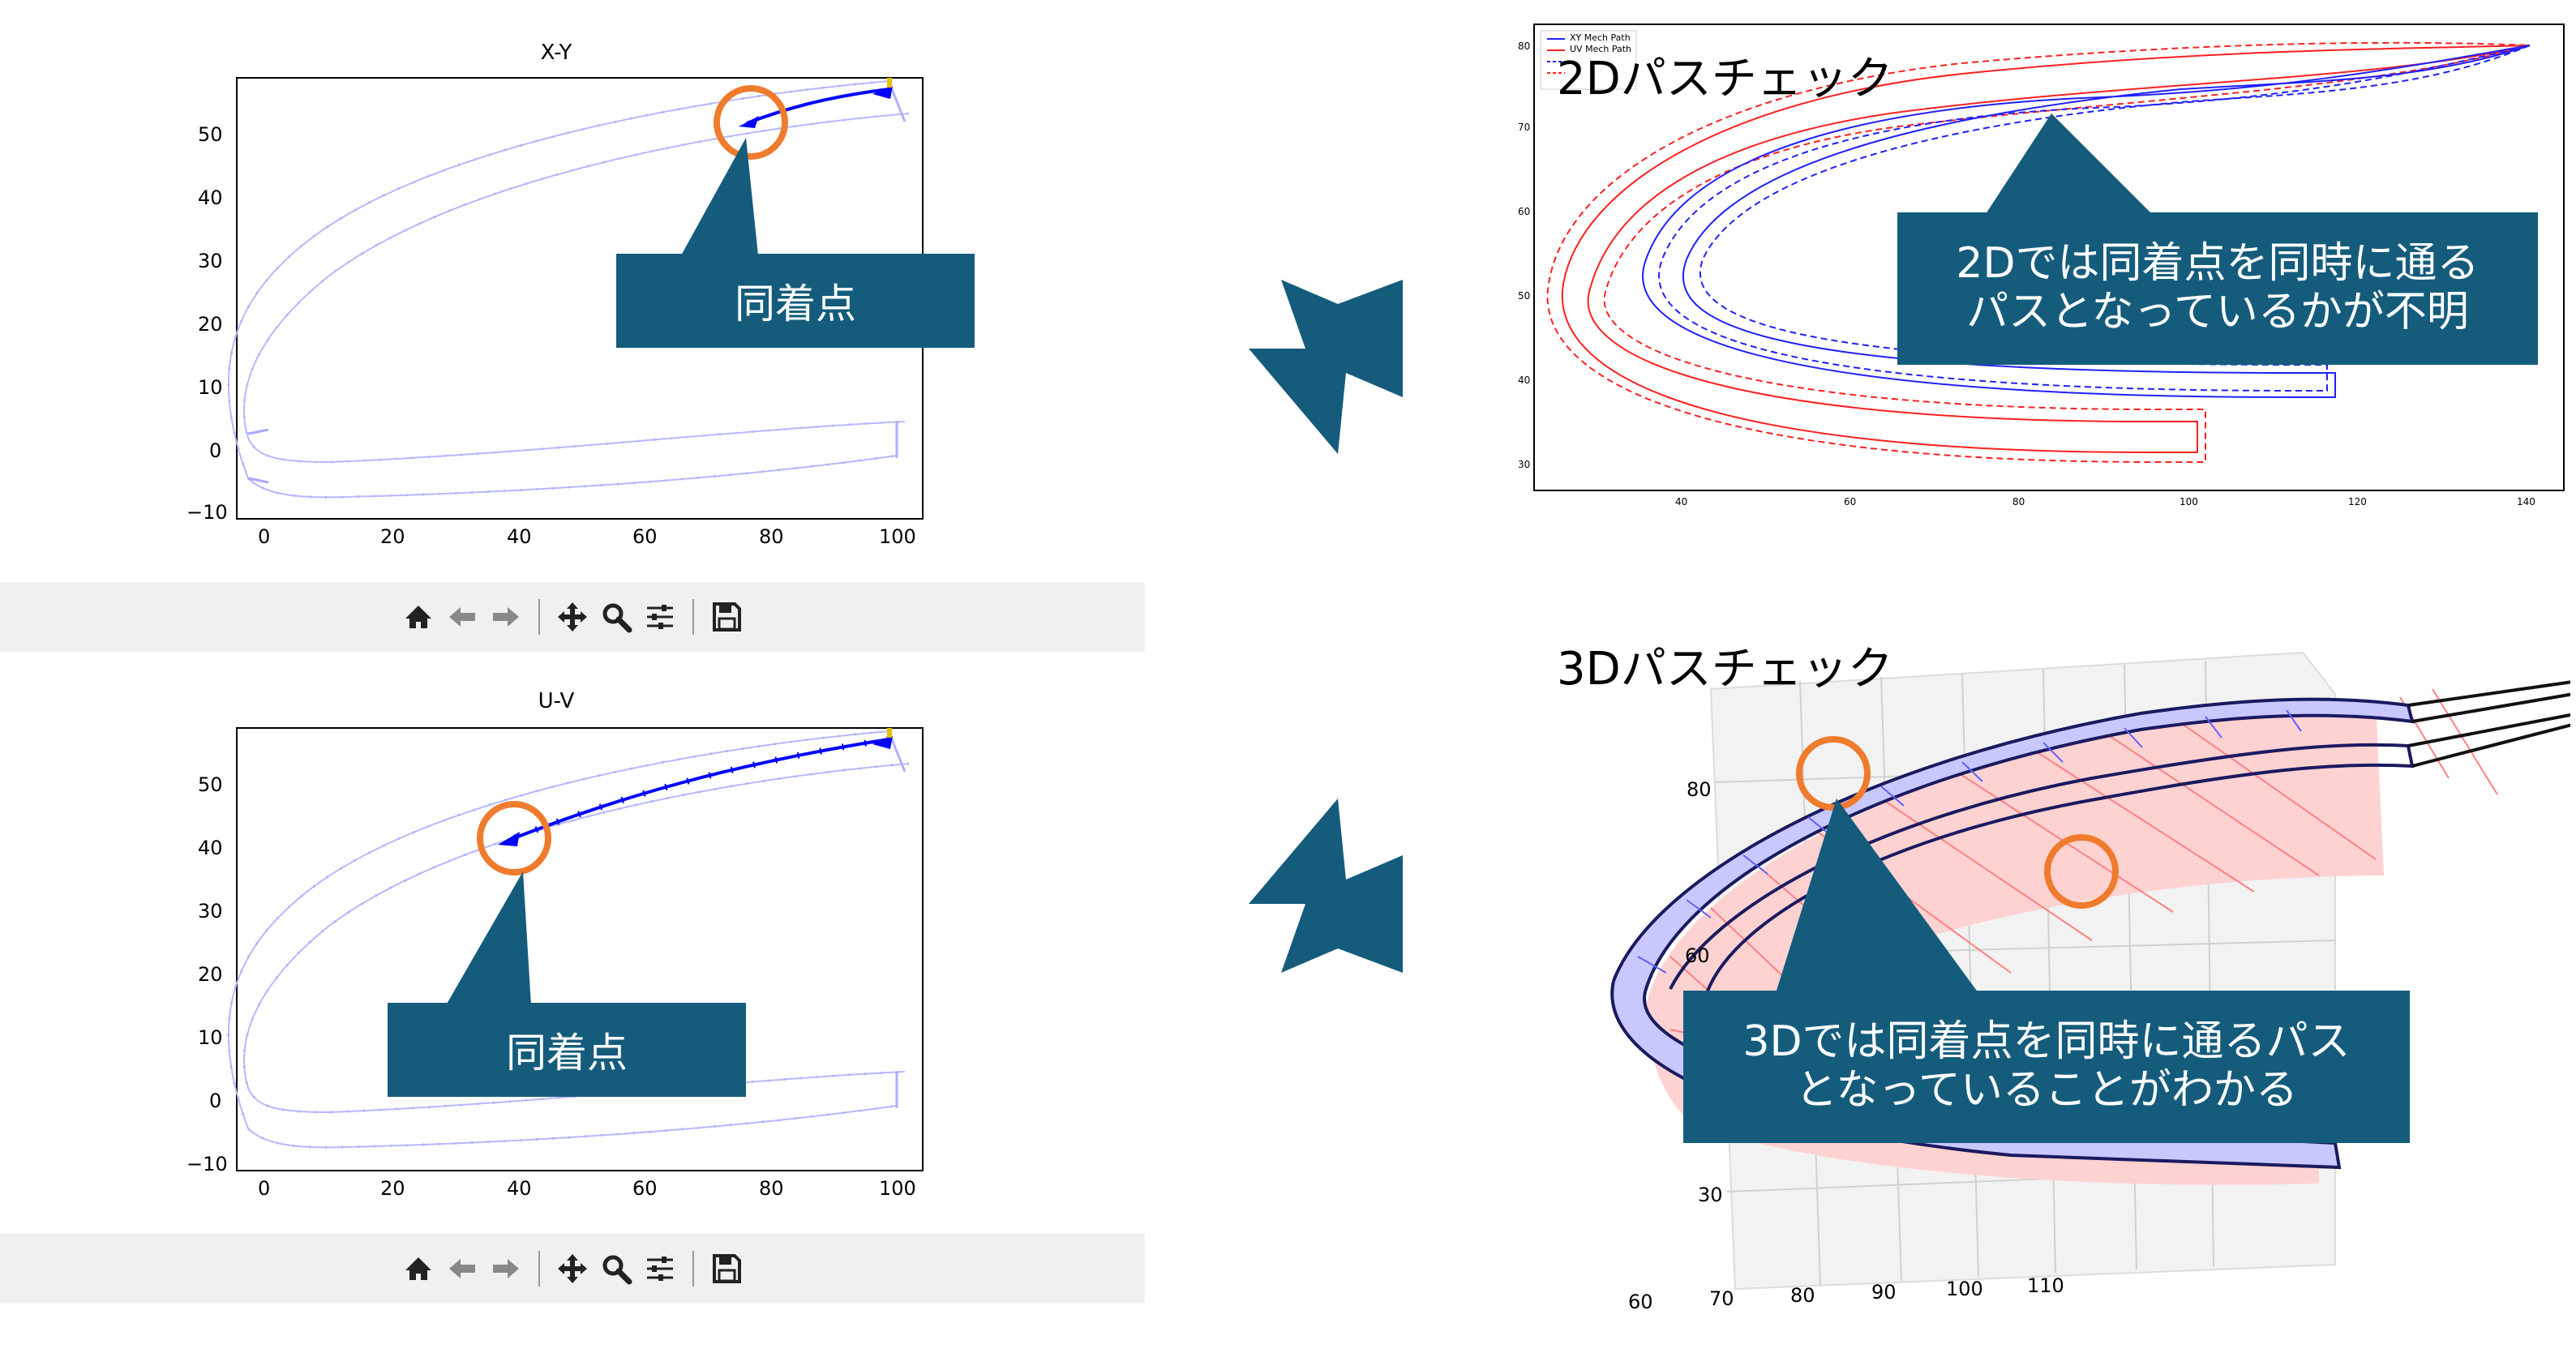 This screenshot has width=2576, height=1353. What do you see at coordinates (488, 938) in the screenshot?
I see `uv-callout-pointer` at bounding box center [488, 938].